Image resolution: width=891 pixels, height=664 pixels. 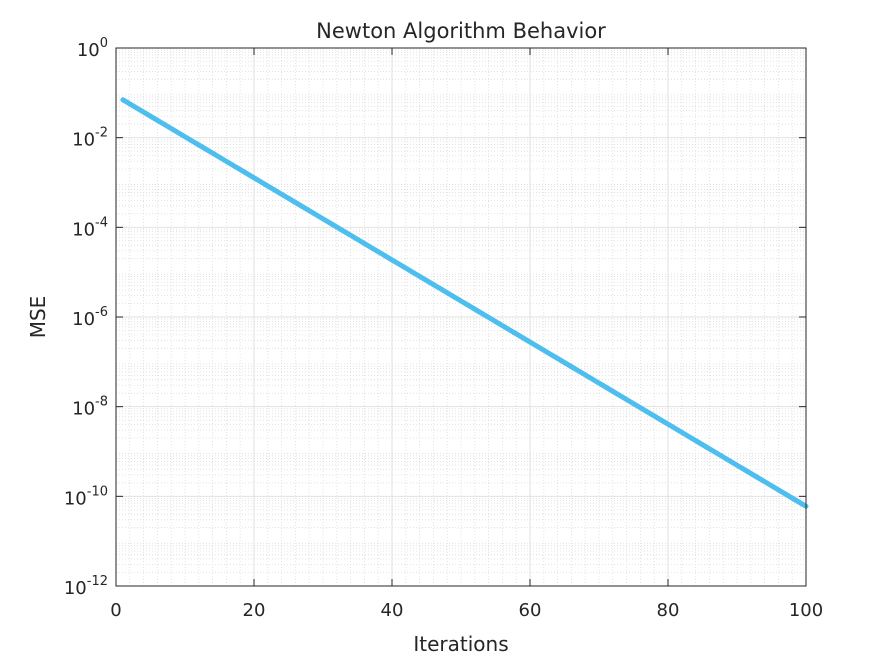 What do you see at coordinates (101, 312) in the screenshot?
I see `y-tick-label-exponent: -6` at bounding box center [101, 312].